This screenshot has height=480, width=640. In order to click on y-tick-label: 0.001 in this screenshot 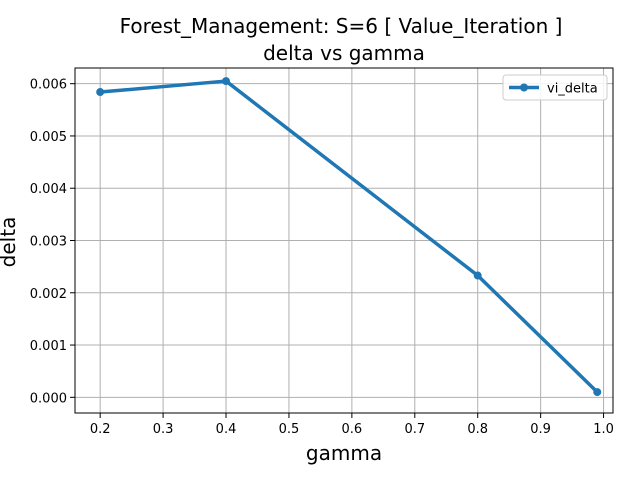, I will do `click(48, 346)`.